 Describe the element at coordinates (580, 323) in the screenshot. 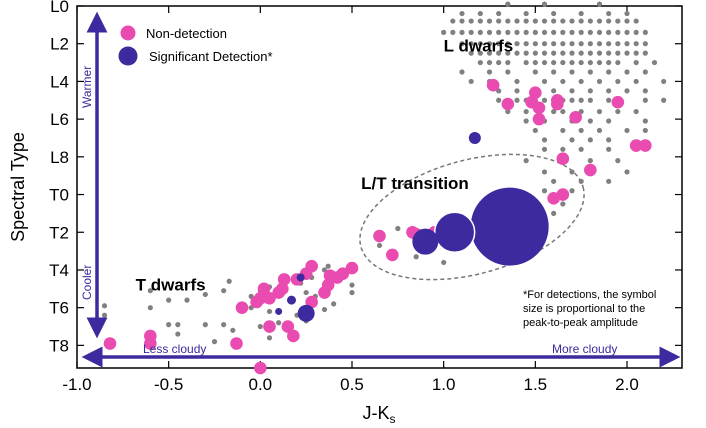

I see `footnote-line-3: peak-to-peak amplitude` at that location.